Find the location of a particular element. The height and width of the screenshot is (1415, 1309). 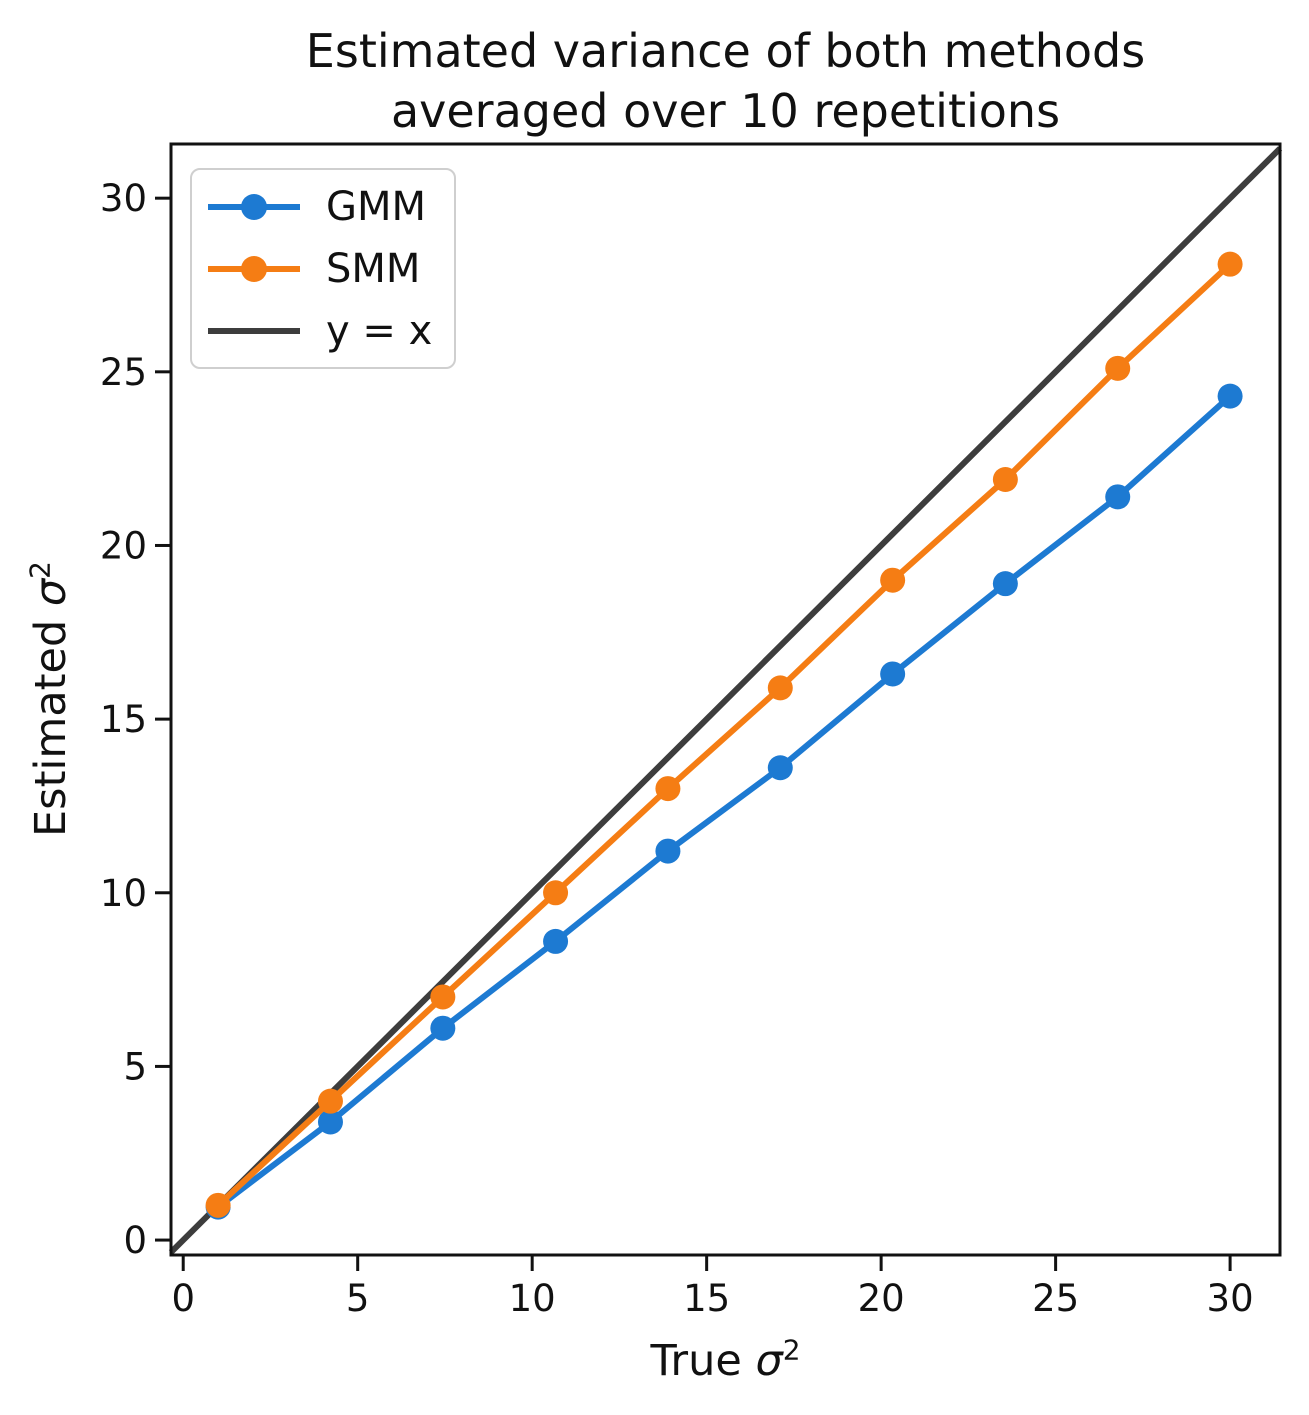

x-tick-label: 5 is located at coordinates (358, 1298).